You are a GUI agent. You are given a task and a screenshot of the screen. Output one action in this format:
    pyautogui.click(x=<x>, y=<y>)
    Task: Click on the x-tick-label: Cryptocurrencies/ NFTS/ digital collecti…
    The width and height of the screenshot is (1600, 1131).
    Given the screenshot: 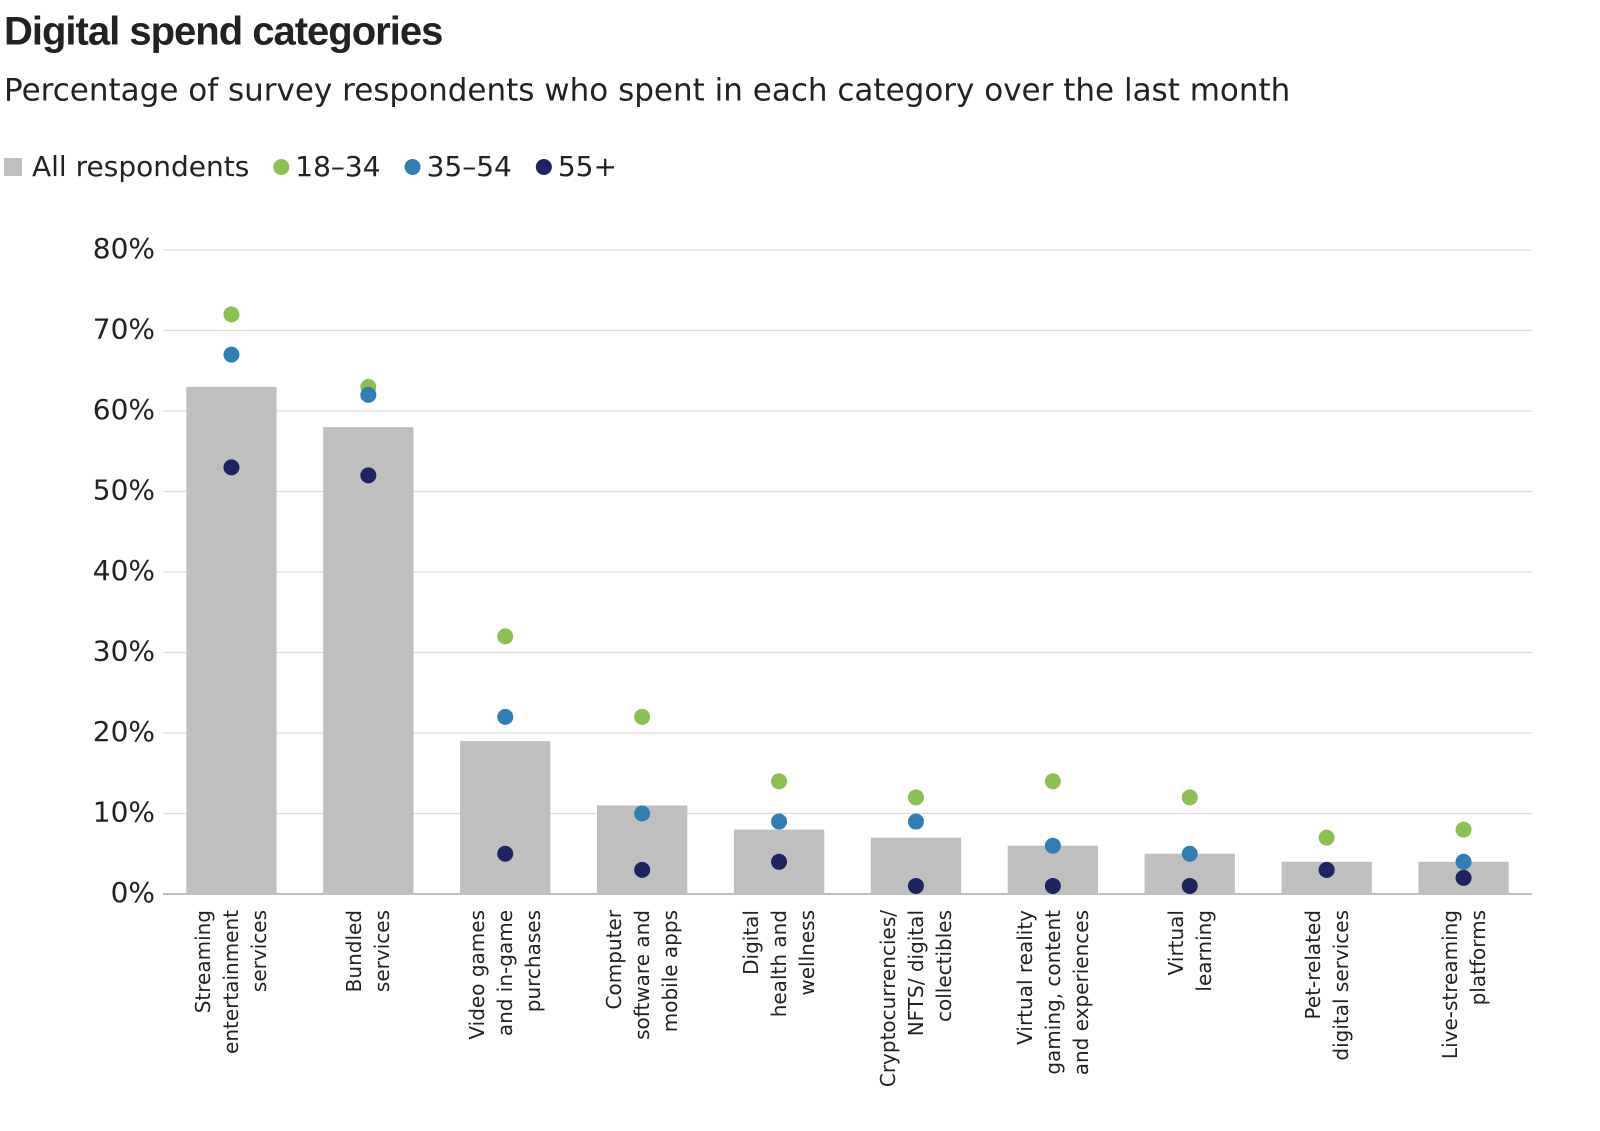 What is the action you would take?
    pyautogui.click(x=915, y=999)
    